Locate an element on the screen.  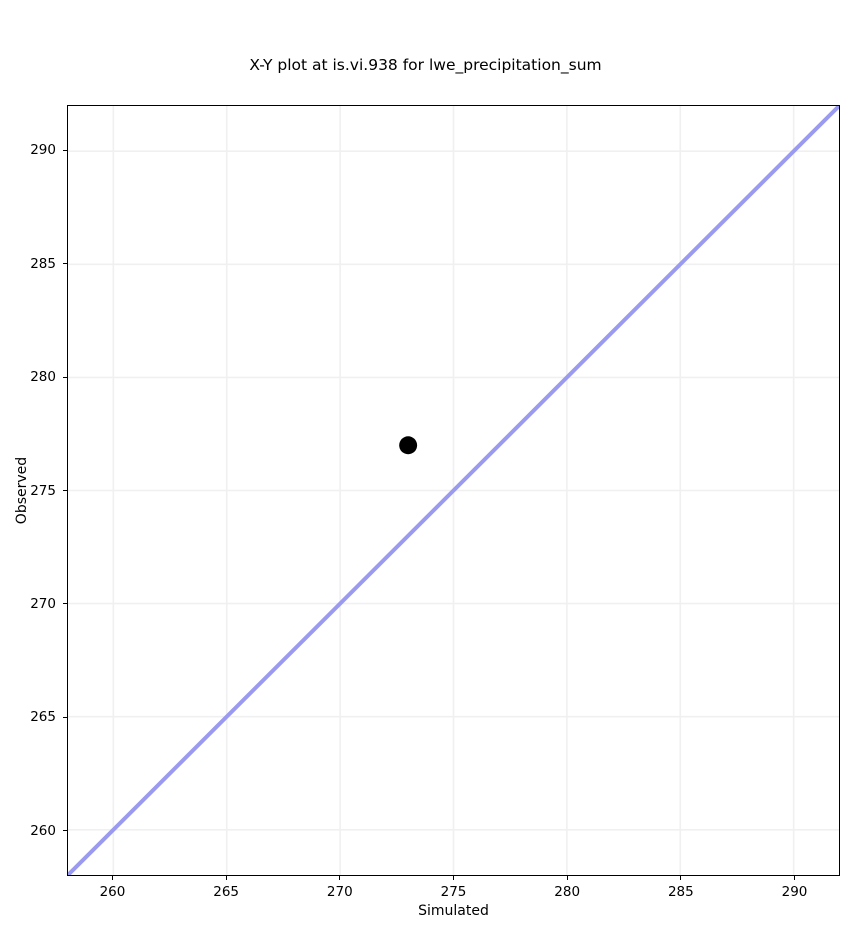
y-tick-label: 280 is located at coordinates (43, 377).